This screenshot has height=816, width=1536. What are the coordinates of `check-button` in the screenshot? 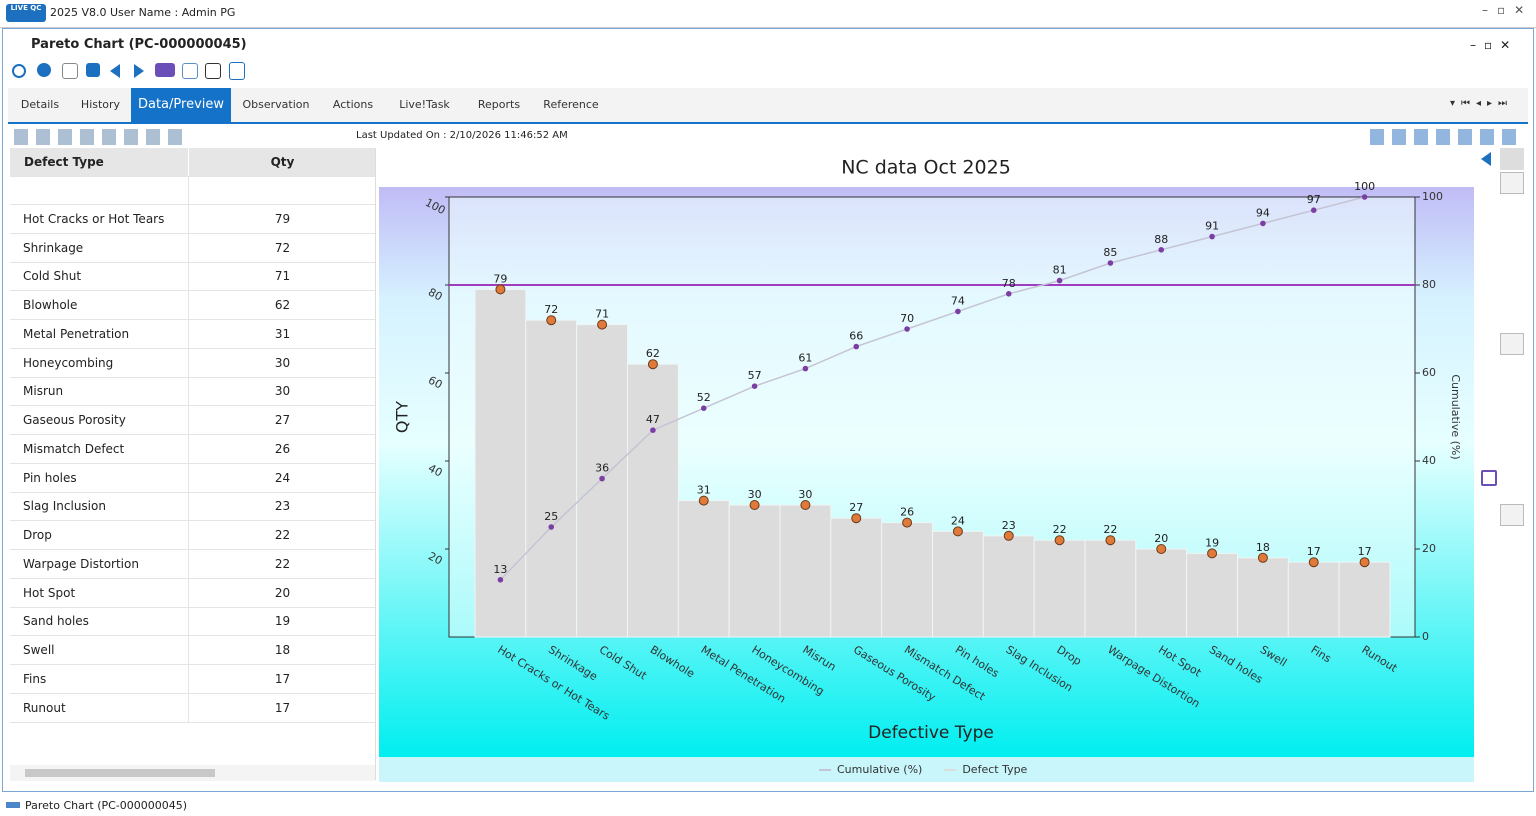 It's located at (190, 71).